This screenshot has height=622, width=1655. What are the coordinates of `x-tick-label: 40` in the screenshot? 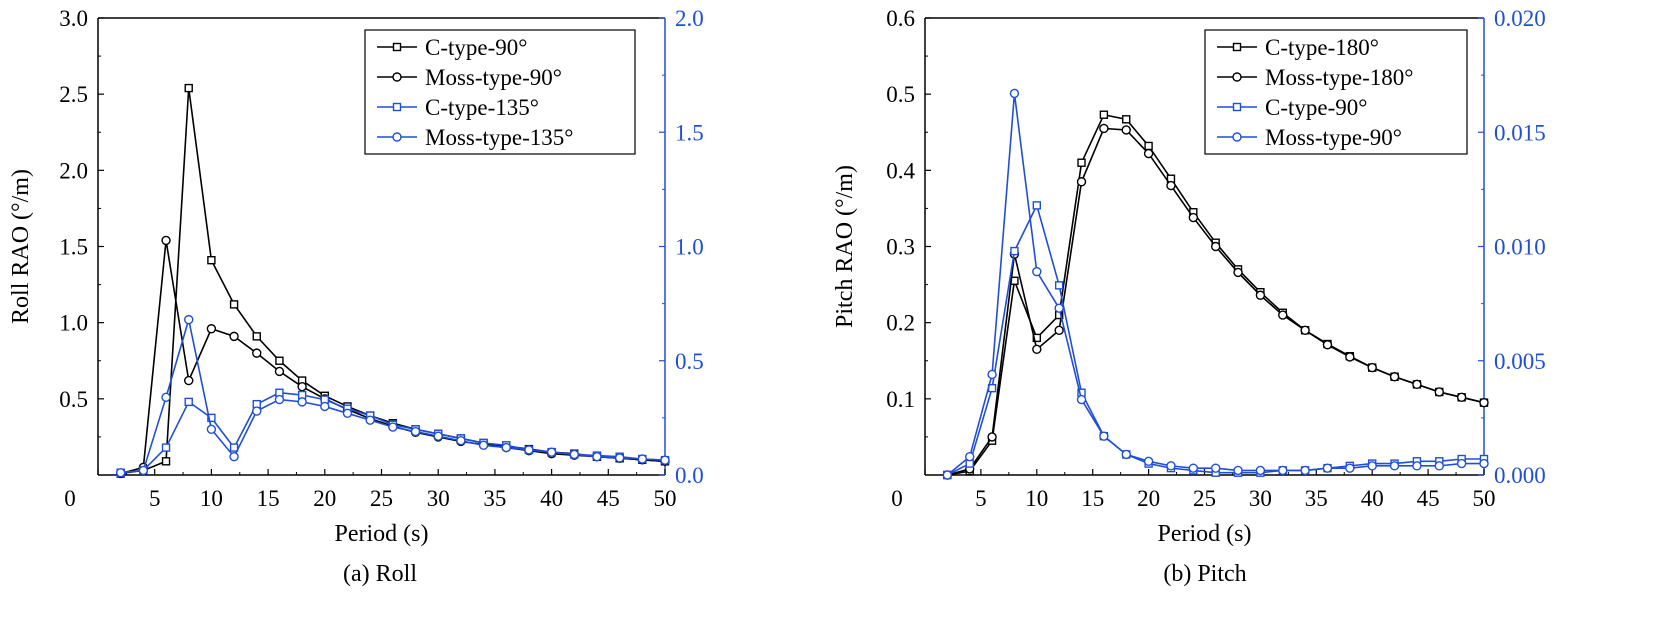 It's located at (551, 498).